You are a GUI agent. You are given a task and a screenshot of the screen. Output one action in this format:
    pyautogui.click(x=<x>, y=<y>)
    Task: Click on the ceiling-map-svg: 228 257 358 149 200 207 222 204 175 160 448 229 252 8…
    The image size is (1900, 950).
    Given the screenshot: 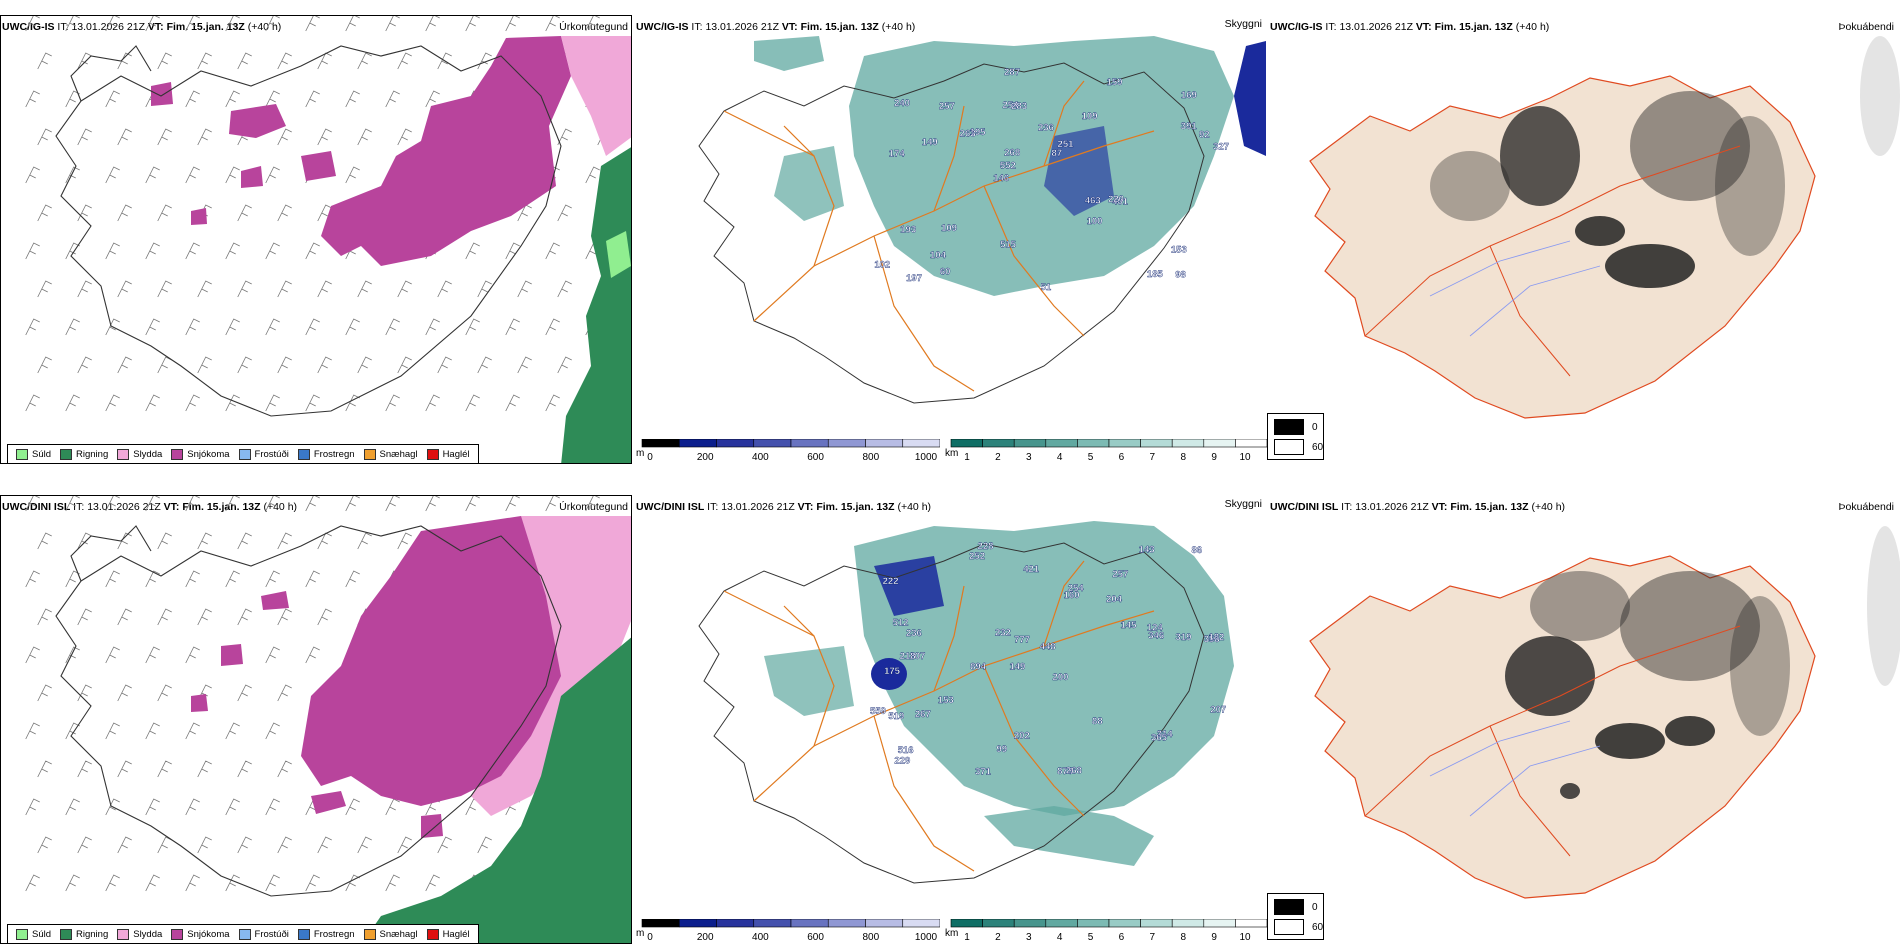 What is the action you would take?
    pyautogui.click(x=966, y=702)
    